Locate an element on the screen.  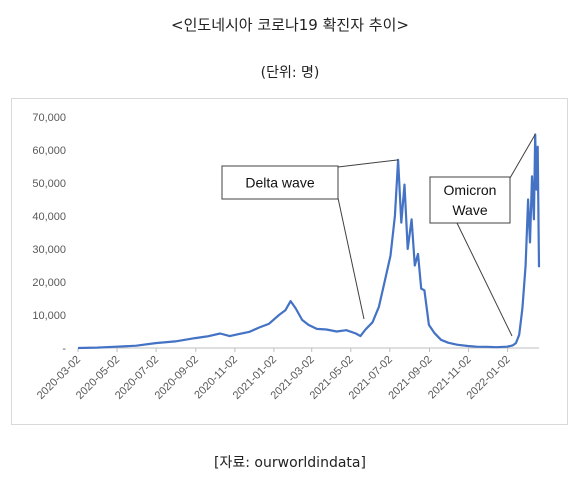
page-title: <인도네시아 코로나19 확진자 추이> is located at coordinates (290, 25).